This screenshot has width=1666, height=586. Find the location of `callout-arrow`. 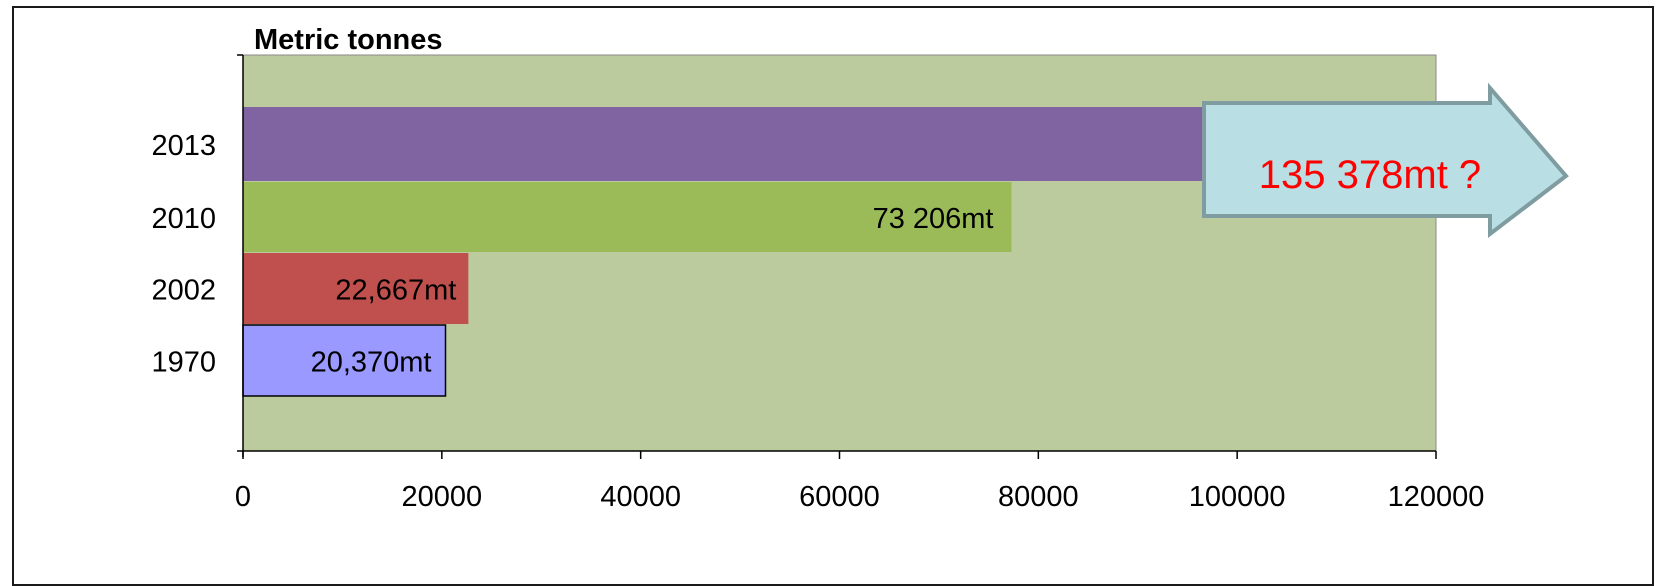

callout-arrow is located at coordinates (1385, 160).